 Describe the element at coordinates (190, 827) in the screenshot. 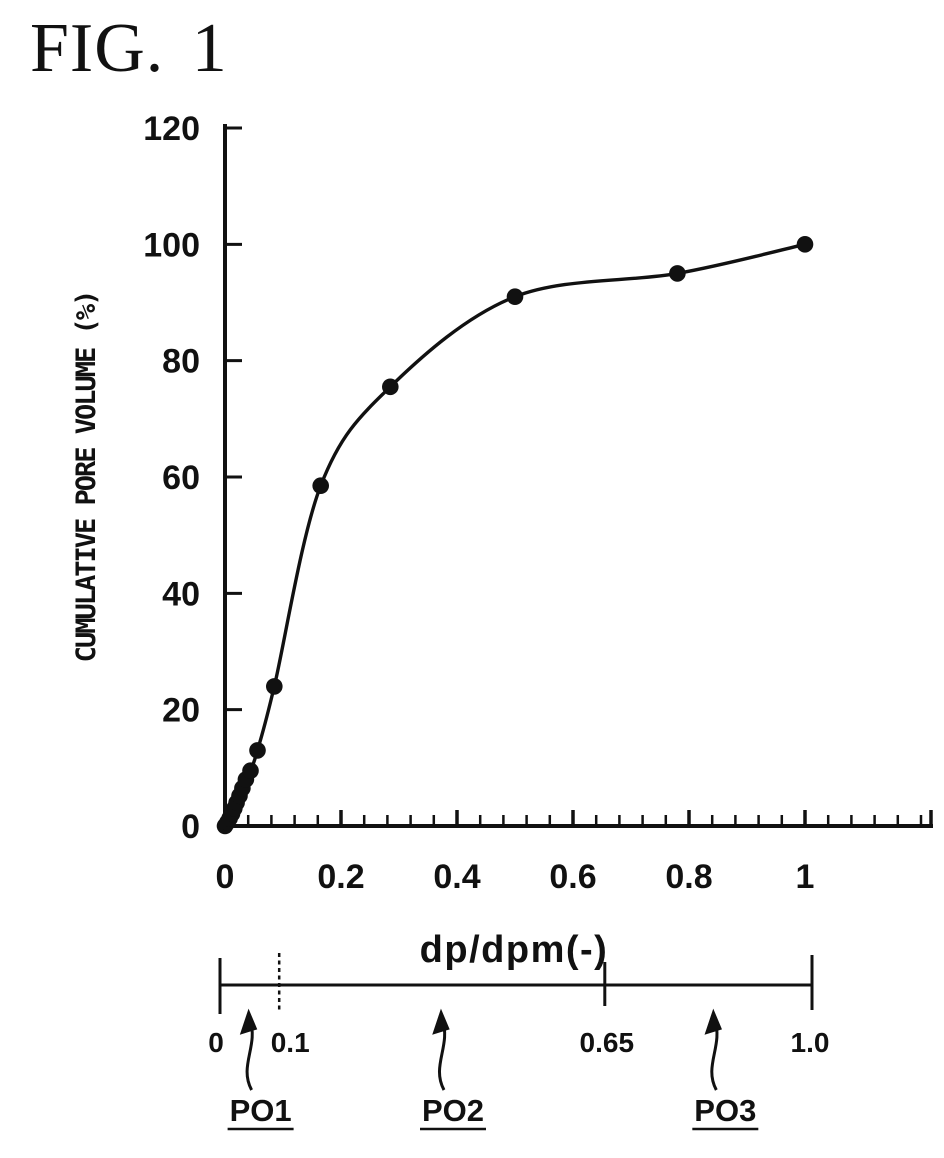

I see `y-tick-label: 0` at that location.